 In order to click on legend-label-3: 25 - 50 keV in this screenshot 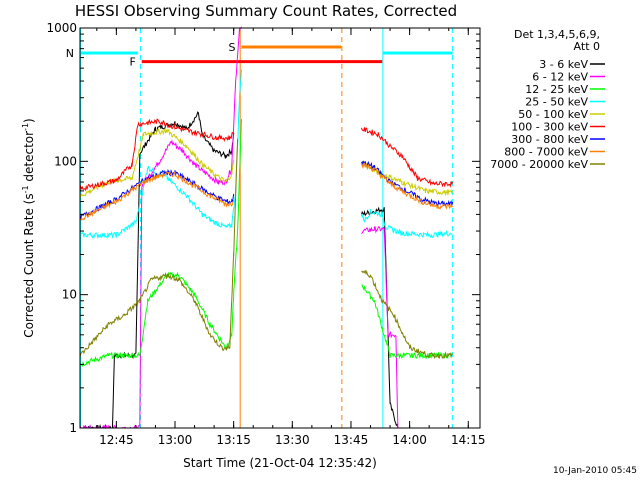, I will do `click(556, 102)`.